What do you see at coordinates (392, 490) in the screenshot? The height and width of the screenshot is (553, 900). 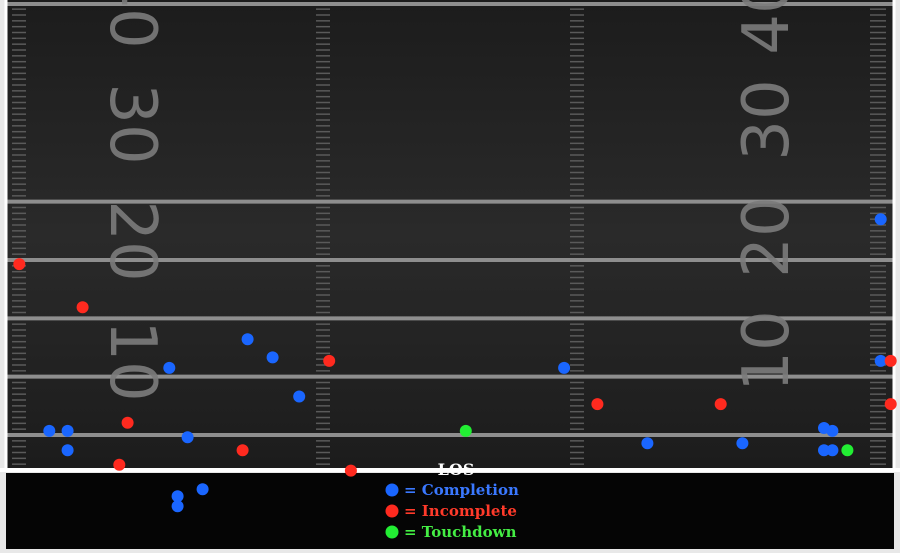 I see `legend-swatch-completion` at bounding box center [392, 490].